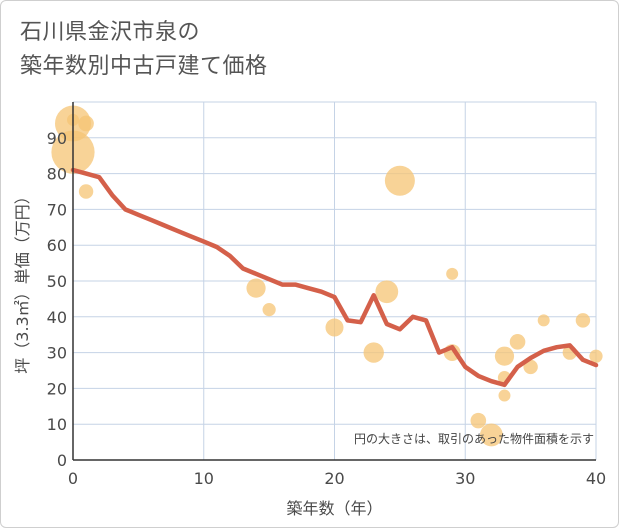 The width and height of the screenshot is (621, 530). Describe the element at coordinates (465, 478) in the screenshot. I see `x-tick-label-30: 30` at that location.